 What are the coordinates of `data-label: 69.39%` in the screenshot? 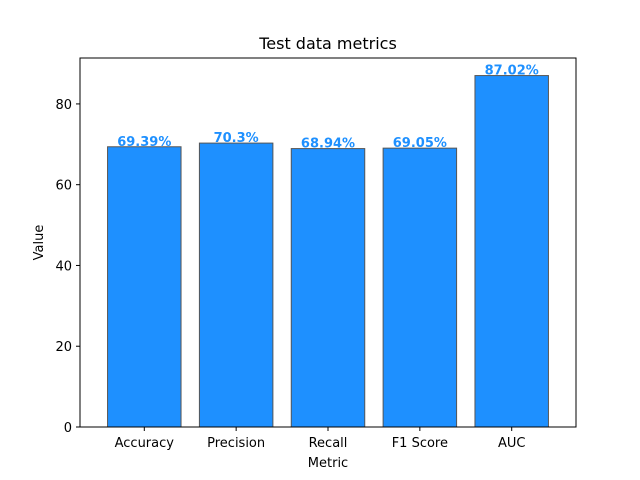 It's located at (144, 142).